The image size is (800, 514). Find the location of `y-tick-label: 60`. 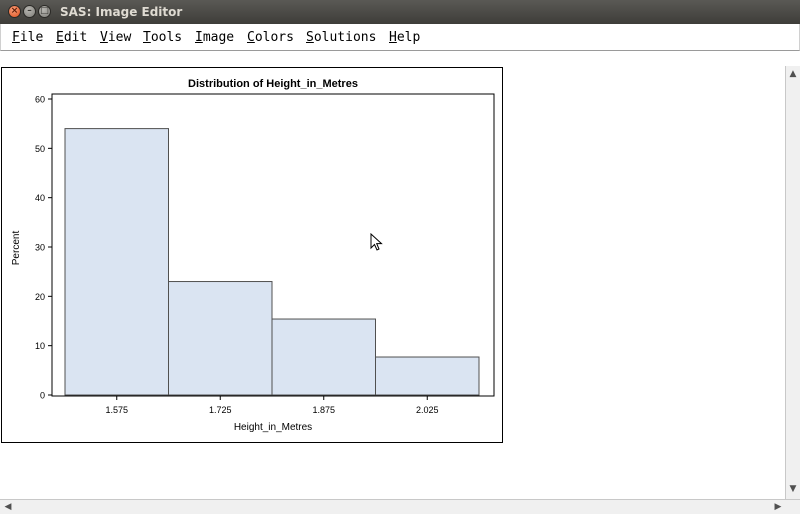

y-tick-label: 60 is located at coordinates (40, 100).